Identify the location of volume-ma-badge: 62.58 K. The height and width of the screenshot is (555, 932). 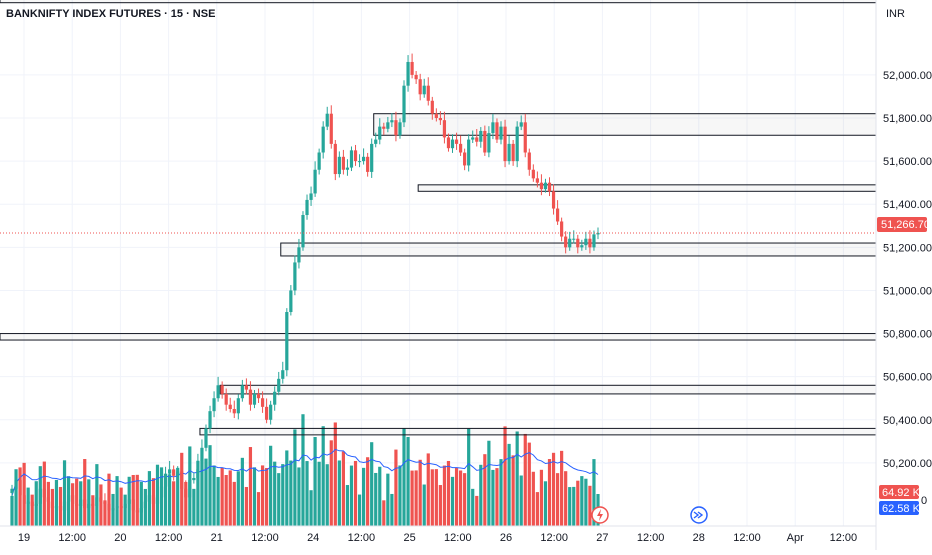
(900, 508).